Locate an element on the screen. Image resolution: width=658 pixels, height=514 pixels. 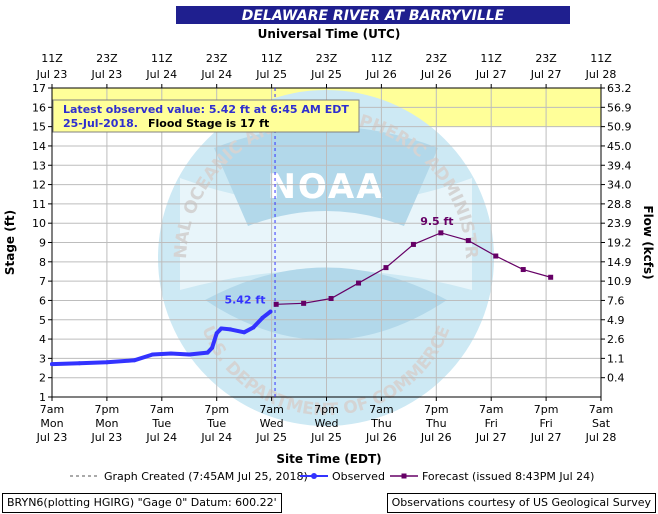
top-tick-date: Jul 25 is located at coordinates (271, 74).